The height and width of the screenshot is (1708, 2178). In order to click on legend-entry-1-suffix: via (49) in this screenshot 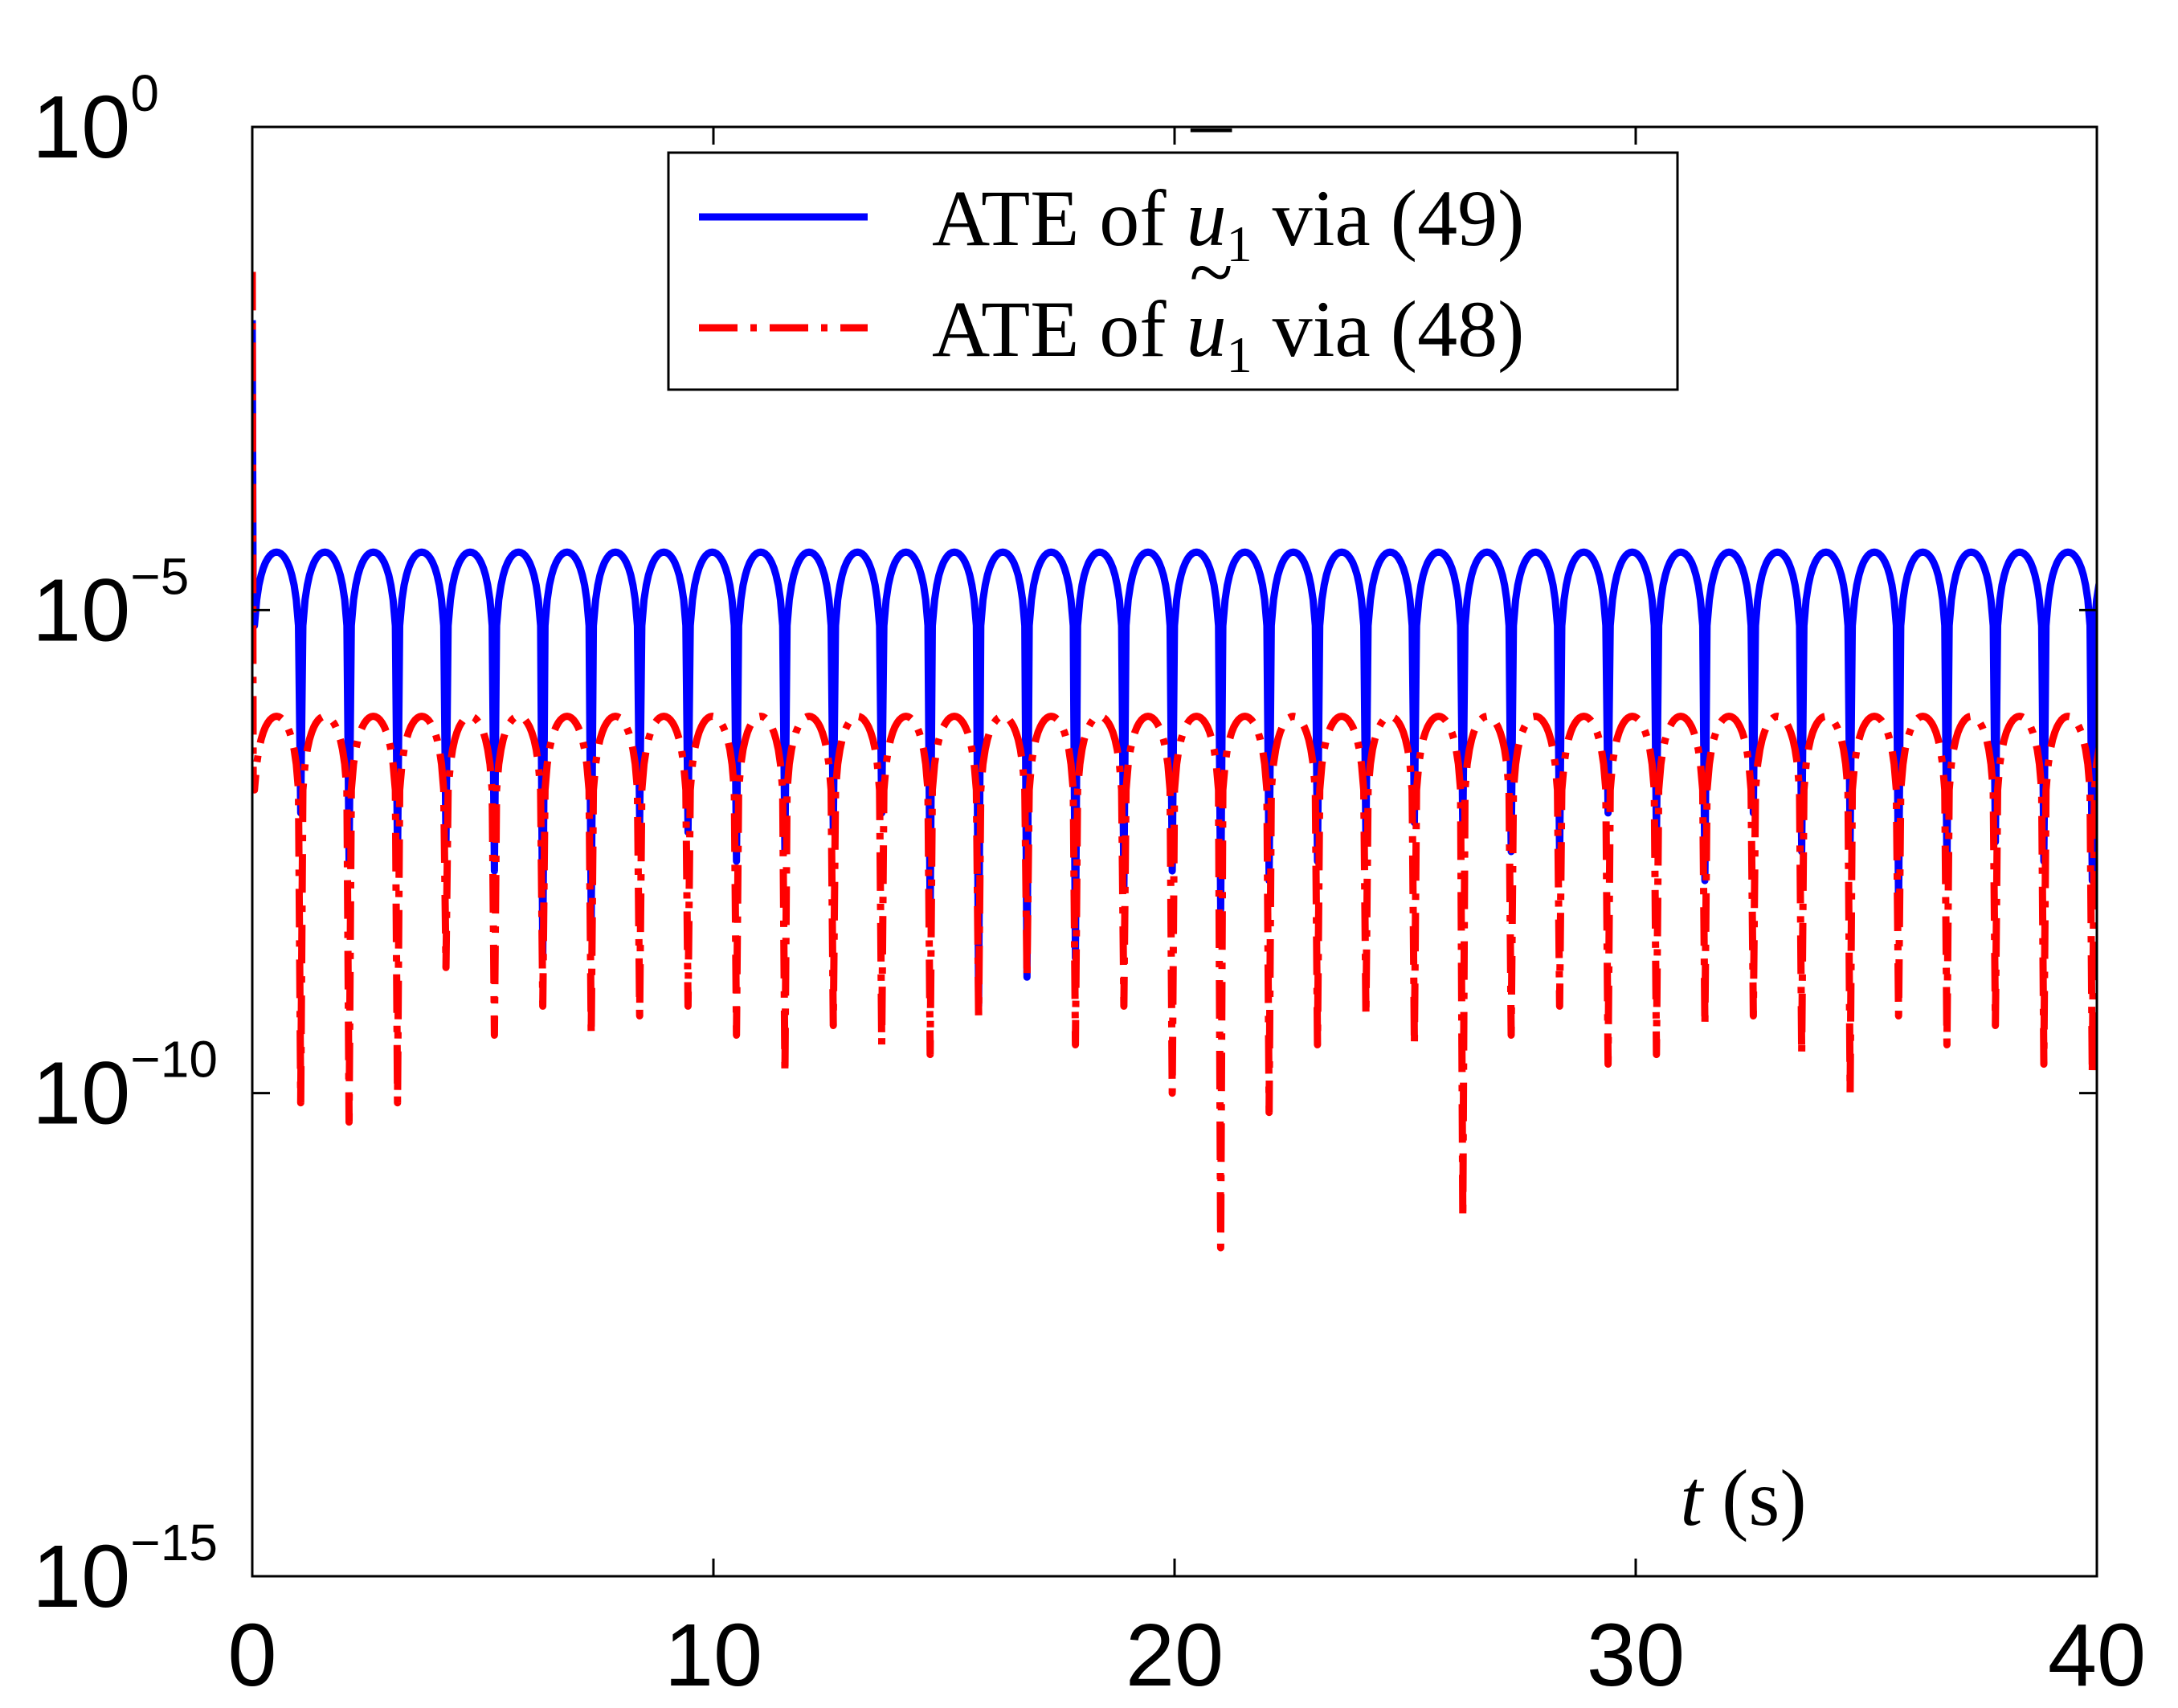, I will do `click(1388, 218)`.